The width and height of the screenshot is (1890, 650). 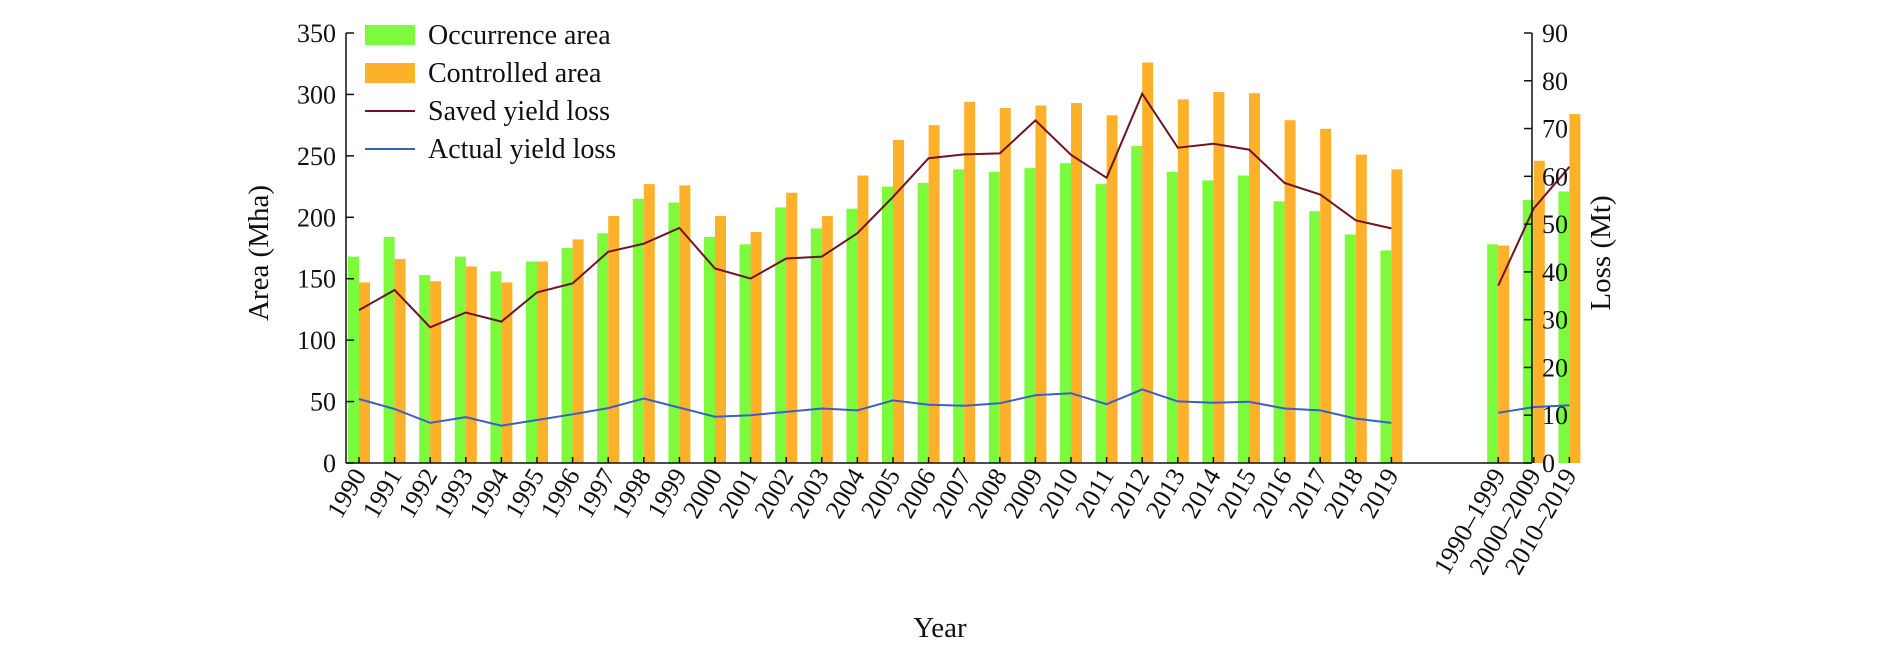 What do you see at coordinates (1555, 320) in the screenshot?
I see `right-y-tick-label: 30` at bounding box center [1555, 320].